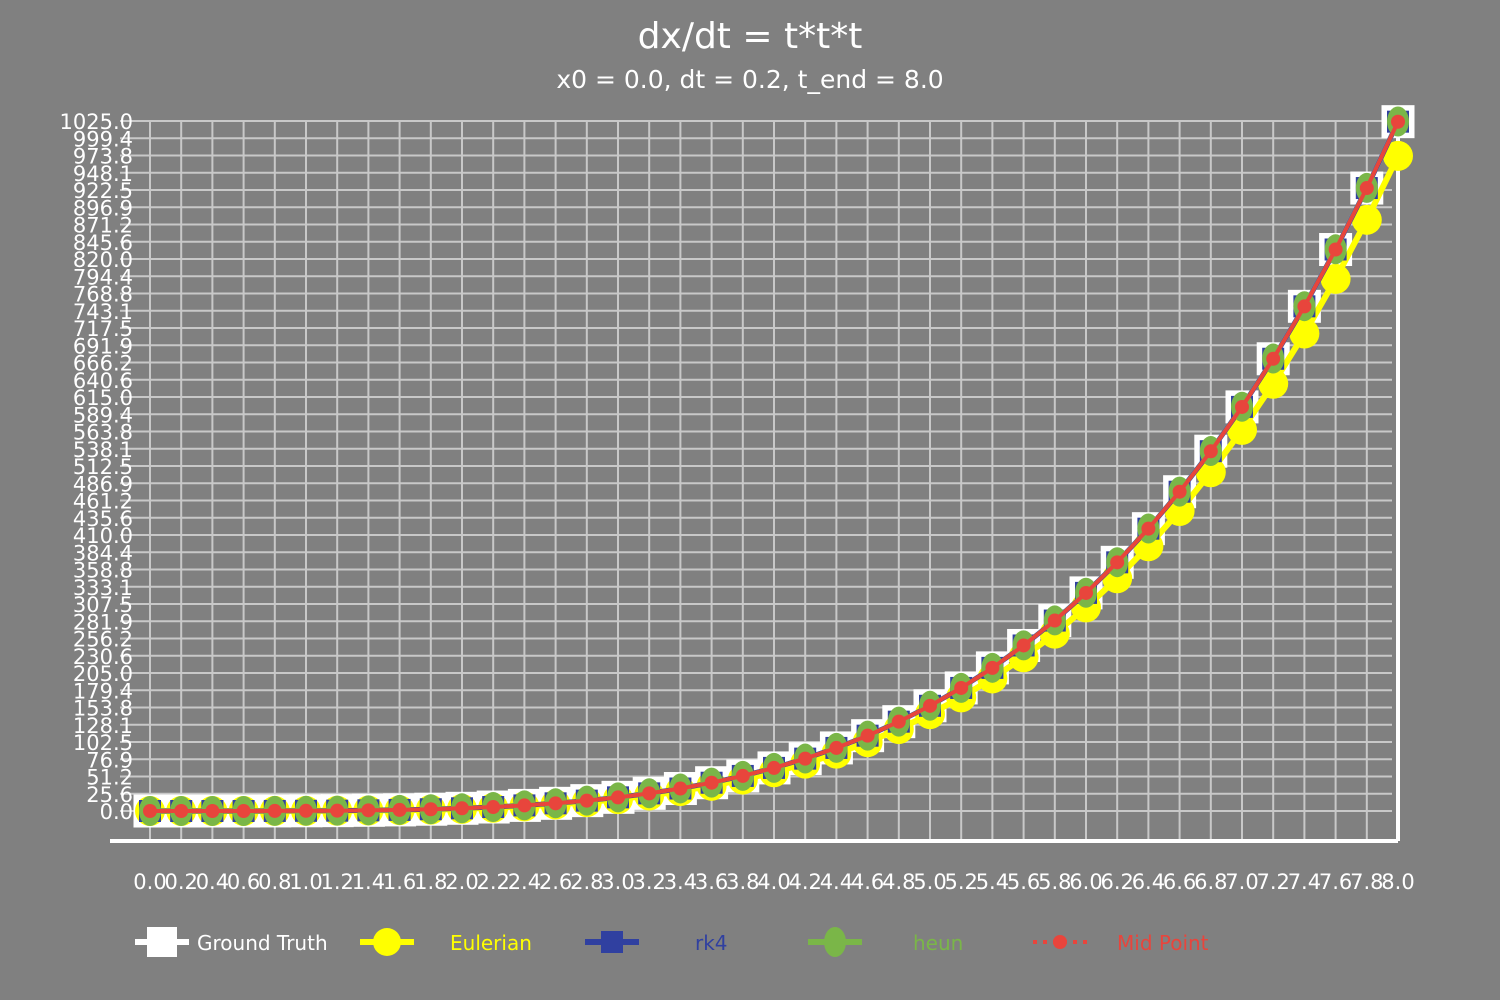 Image resolution: width=1500 pixels, height=1000 pixels. What do you see at coordinates (711, 882) in the screenshot?
I see `x-tick-label: 3.6` at bounding box center [711, 882].